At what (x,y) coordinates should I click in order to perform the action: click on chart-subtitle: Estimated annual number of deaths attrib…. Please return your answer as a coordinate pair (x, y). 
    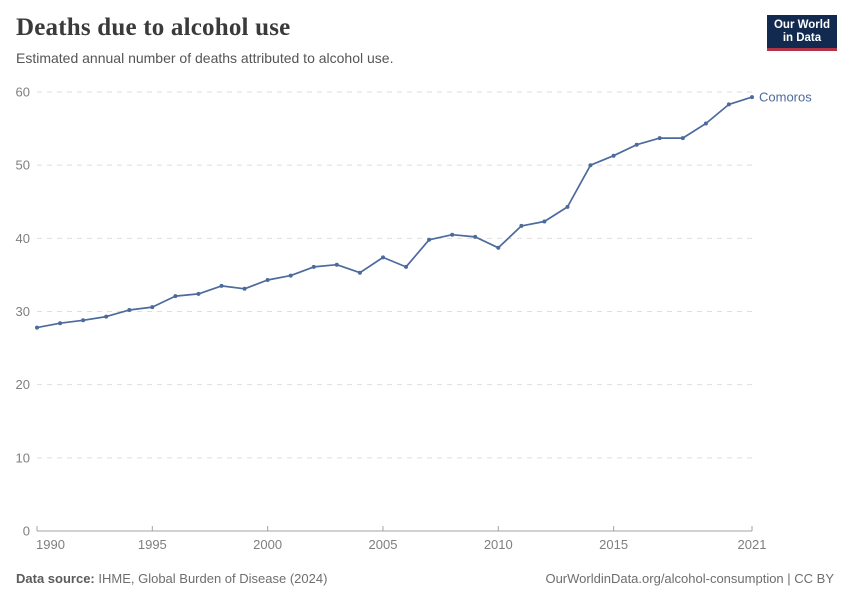
    Looking at the image, I should click on (205, 58).